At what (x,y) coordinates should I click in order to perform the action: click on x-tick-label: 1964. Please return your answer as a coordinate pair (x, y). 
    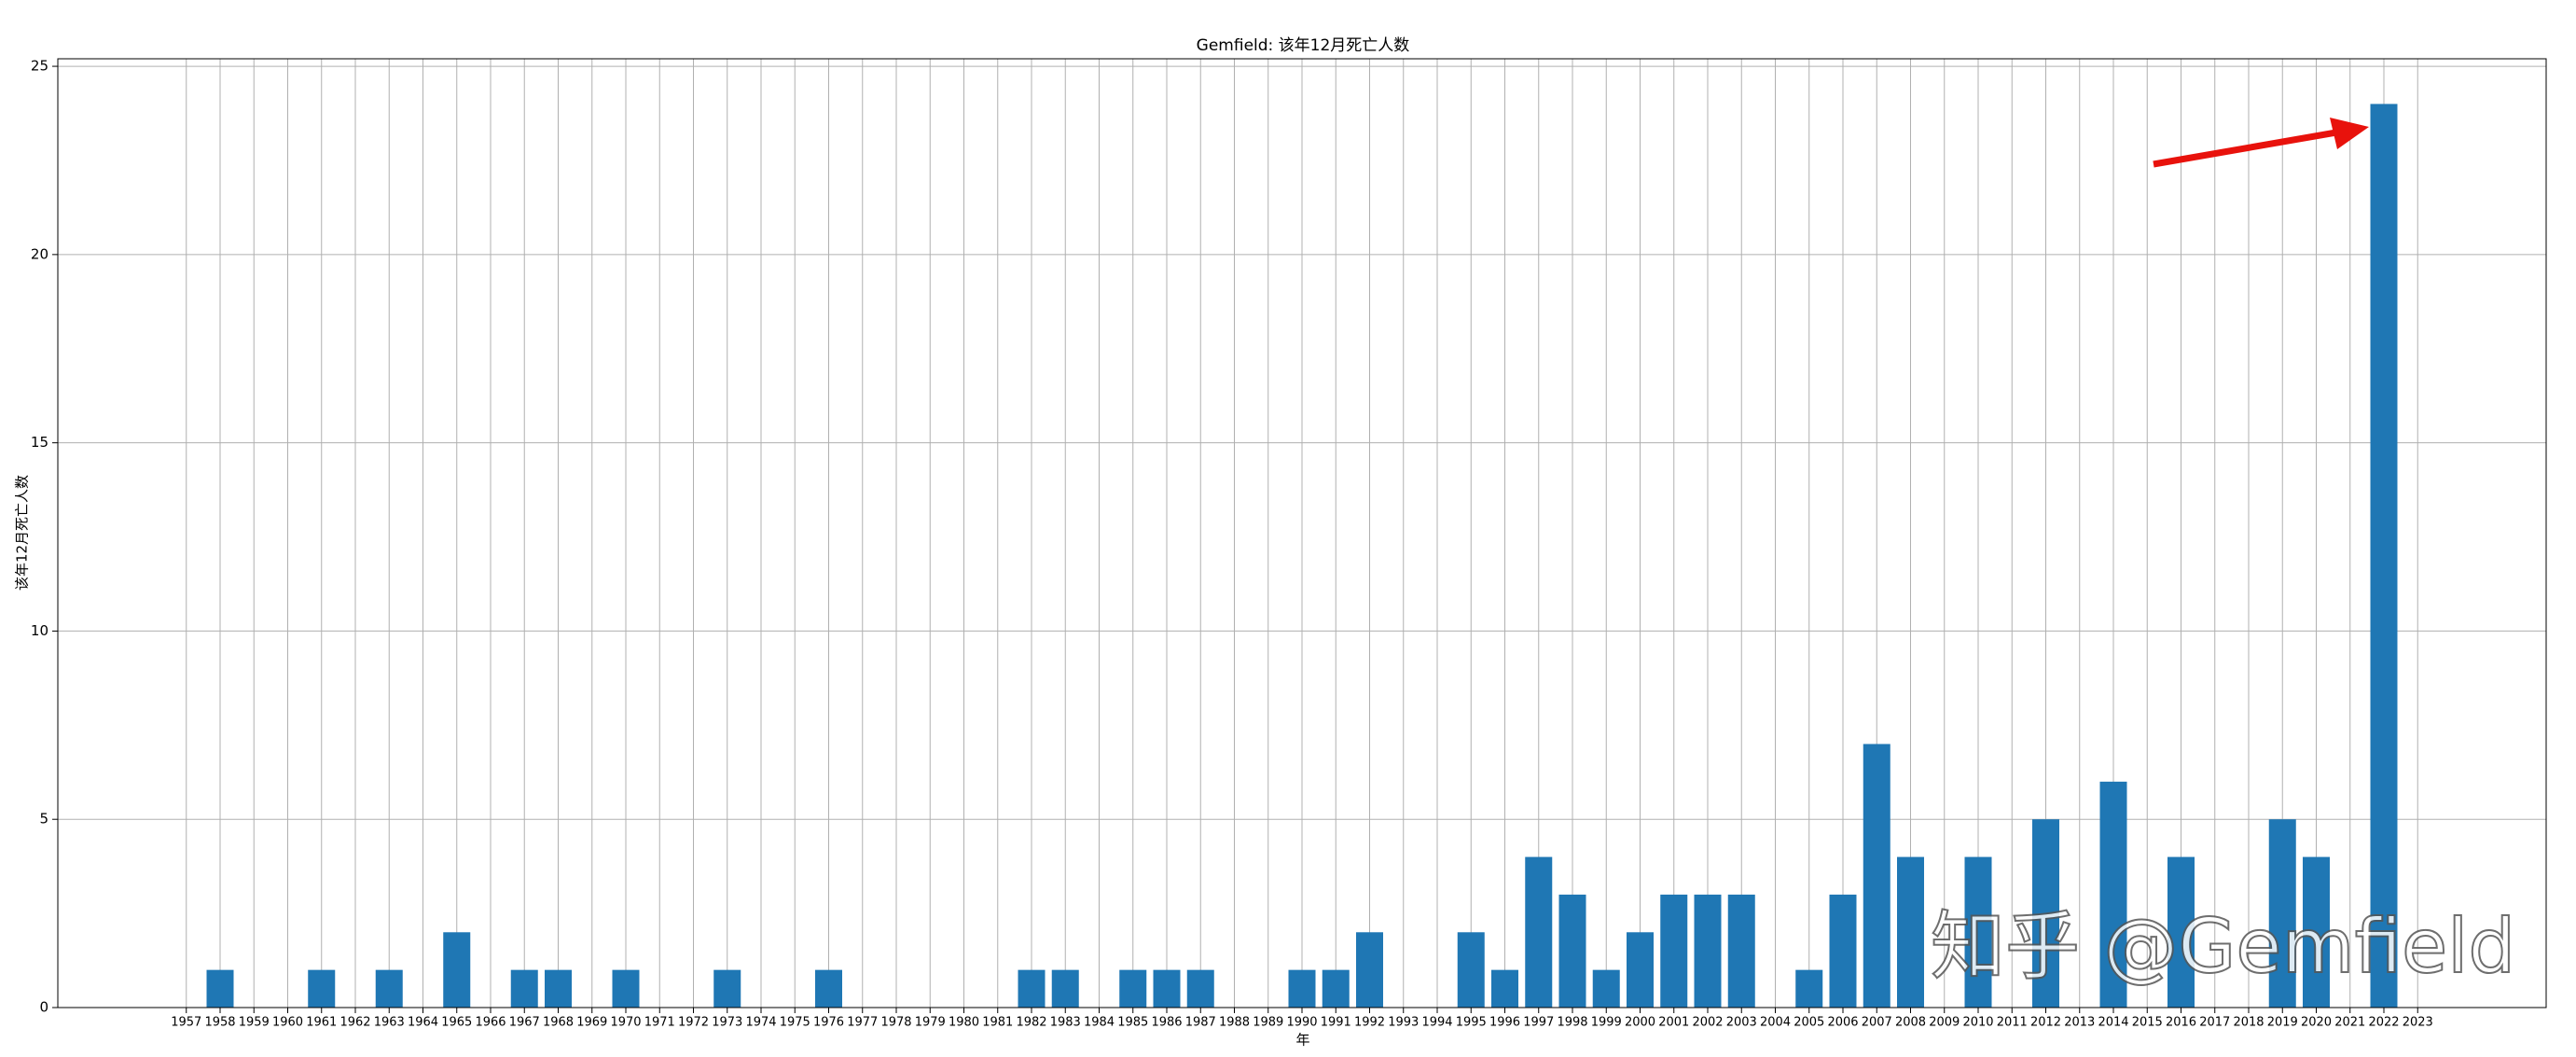
    Looking at the image, I should click on (423, 1023).